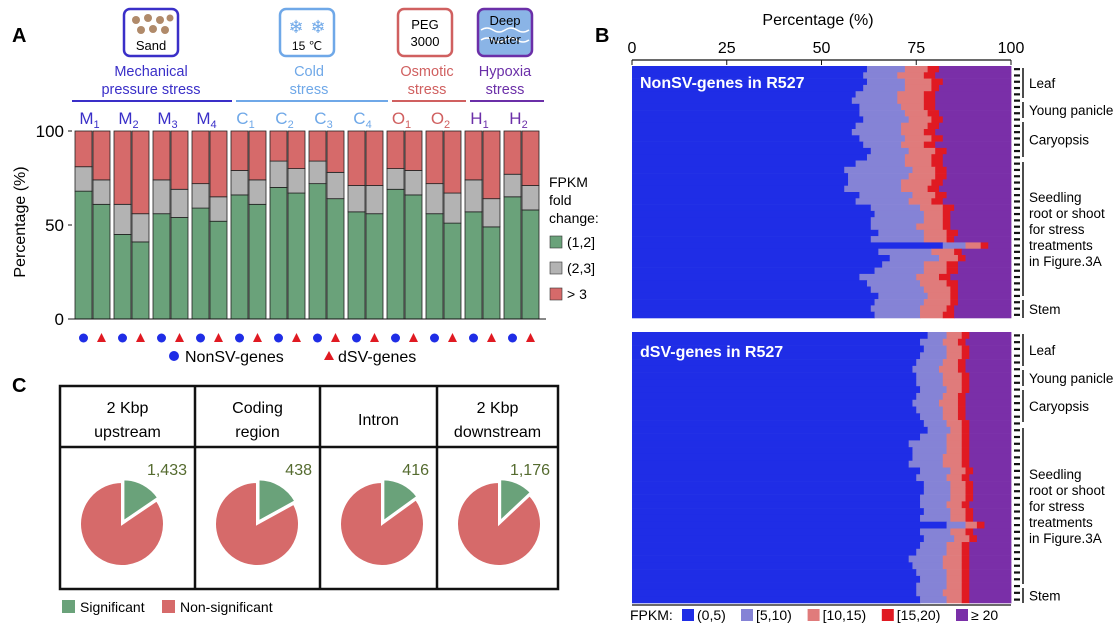 The height and width of the screenshot is (625, 1117). What do you see at coordinates (1071, 378) in the screenshot?
I see `tissue-label: Young panicle` at bounding box center [1071, 378].